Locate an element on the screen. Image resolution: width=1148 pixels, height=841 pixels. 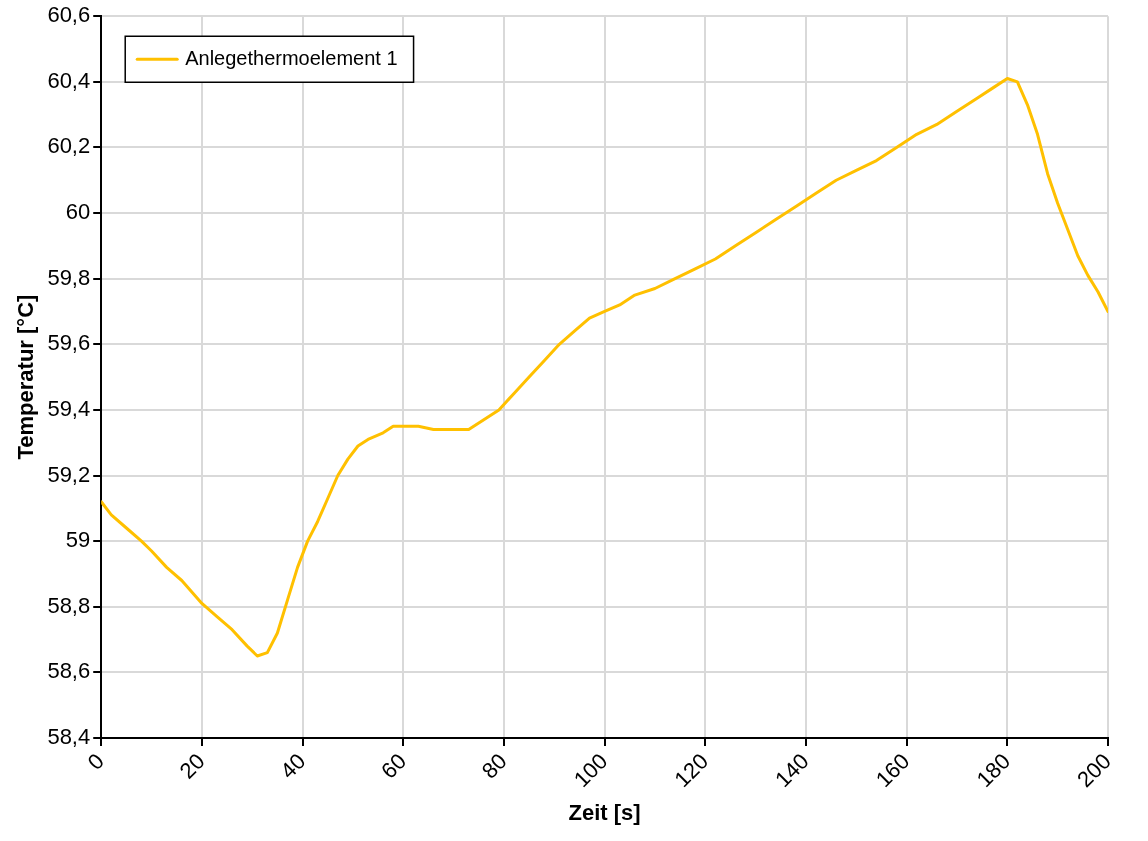
y-tick-label: 59 is located at coordinates (78, 540).